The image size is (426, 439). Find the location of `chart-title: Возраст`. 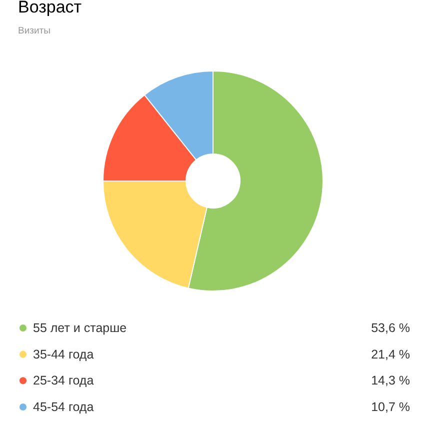

chart-title: Возраст is located at coordinates (50, 8).